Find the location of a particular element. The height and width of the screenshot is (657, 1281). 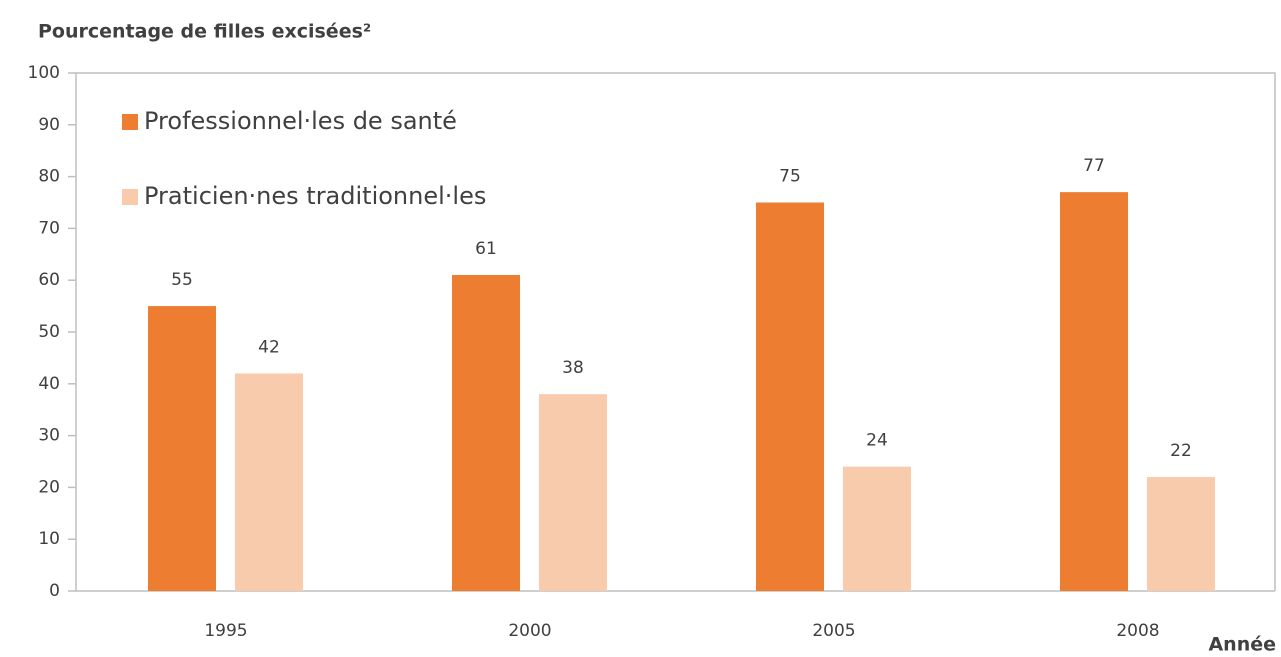

y-tick-label: 40 is located at coordinates (49, 384).